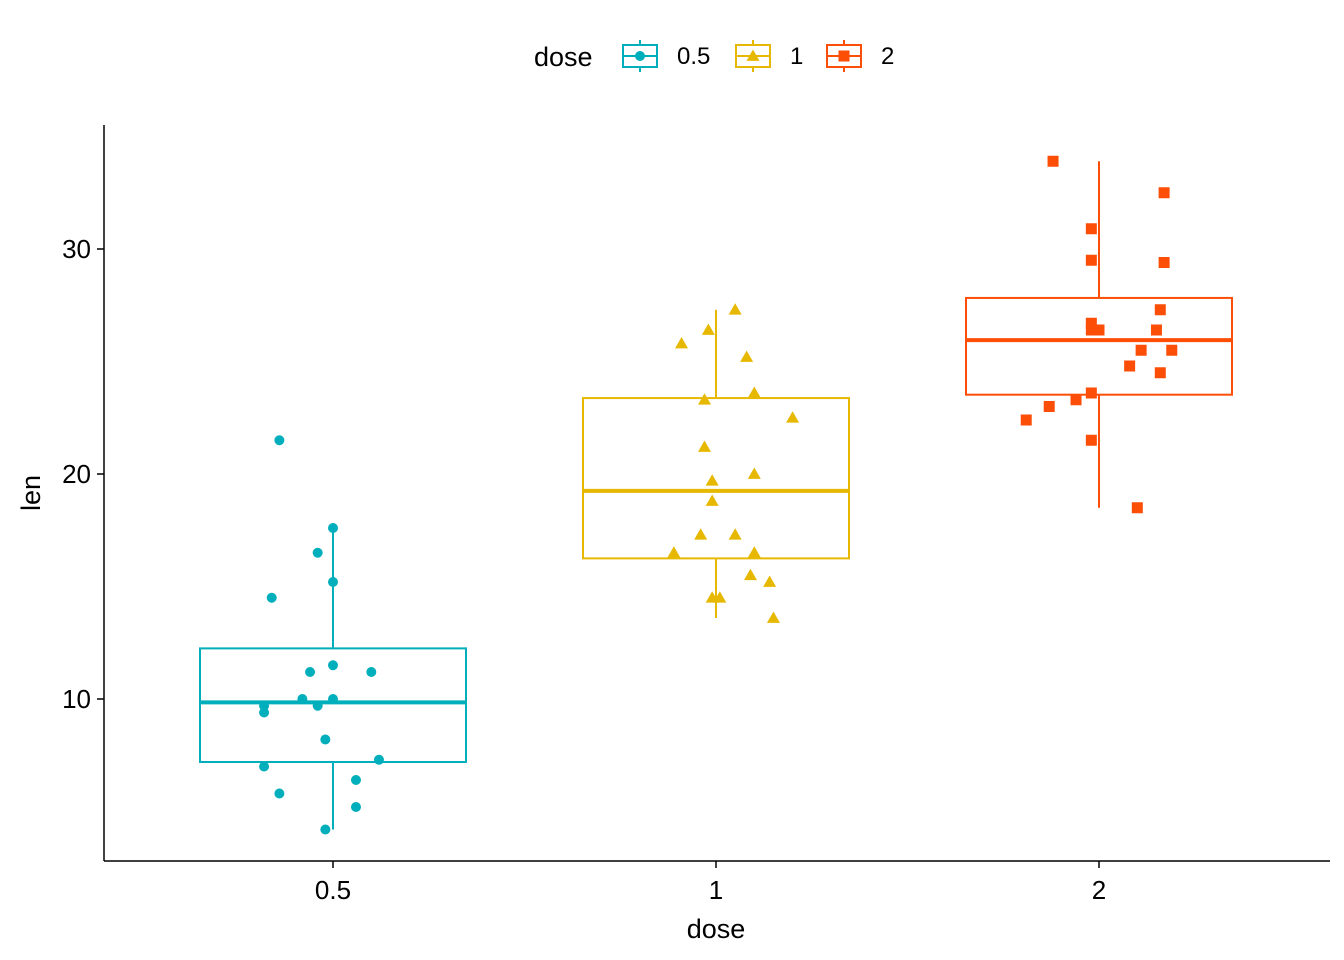 This screenshot has width=1344, height=960. What do you see at coordinates (887, 56) in the screenshot?
I see `legend-label: 2` at bounding box center [887, 56].